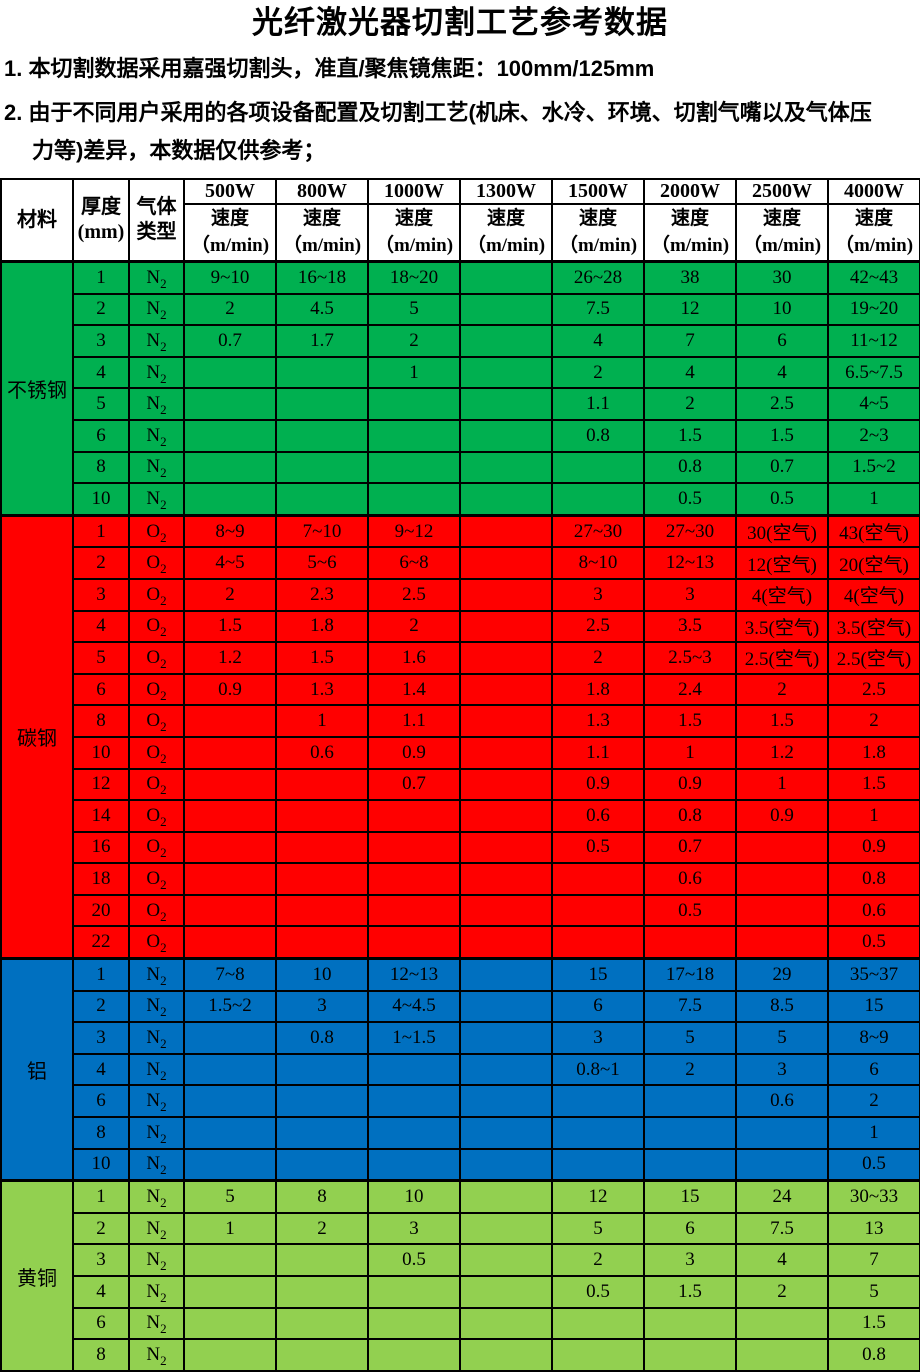  What do you see at coordinates (873, 594) in the screenshot?
I see `speed-cell-4000w: 4(空气)` at bounding box center [873, 594].